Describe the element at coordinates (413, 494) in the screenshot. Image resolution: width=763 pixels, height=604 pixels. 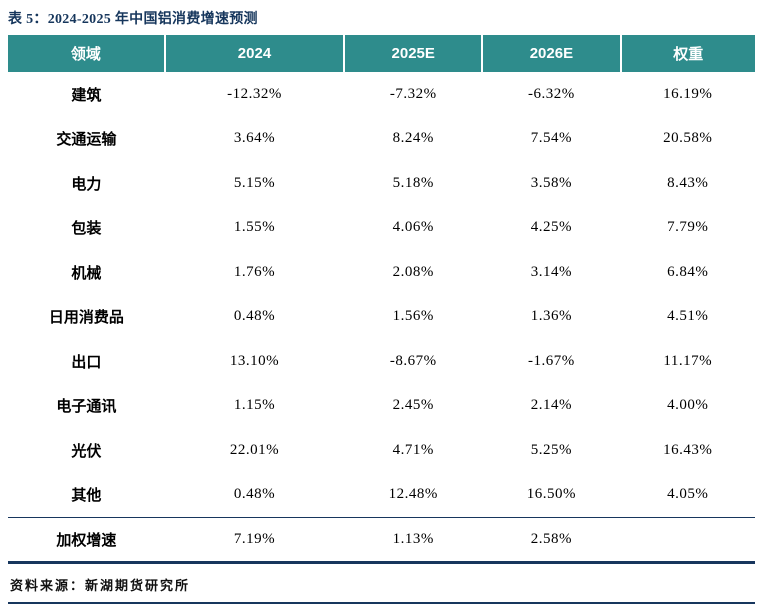
I see `cell-value: 12.48%` at that location.